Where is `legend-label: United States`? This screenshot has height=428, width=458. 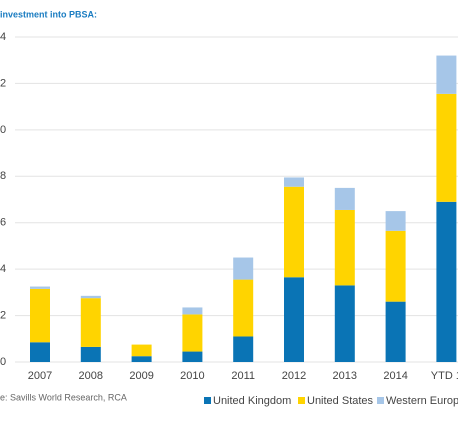
legend-label: United States is located at coordinates (340, 401).